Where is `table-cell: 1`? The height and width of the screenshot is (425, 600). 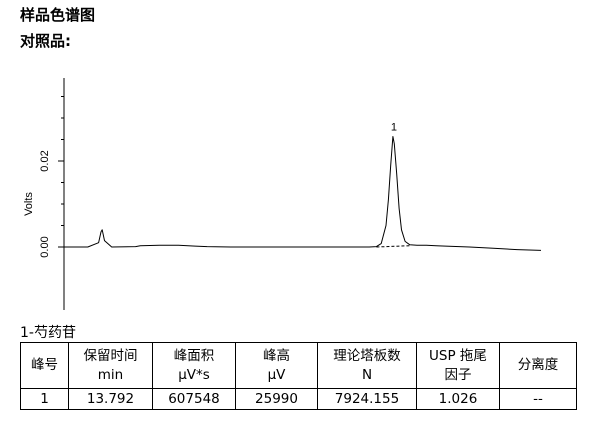
table-cell: 1 is located at coordinates (44, 399).